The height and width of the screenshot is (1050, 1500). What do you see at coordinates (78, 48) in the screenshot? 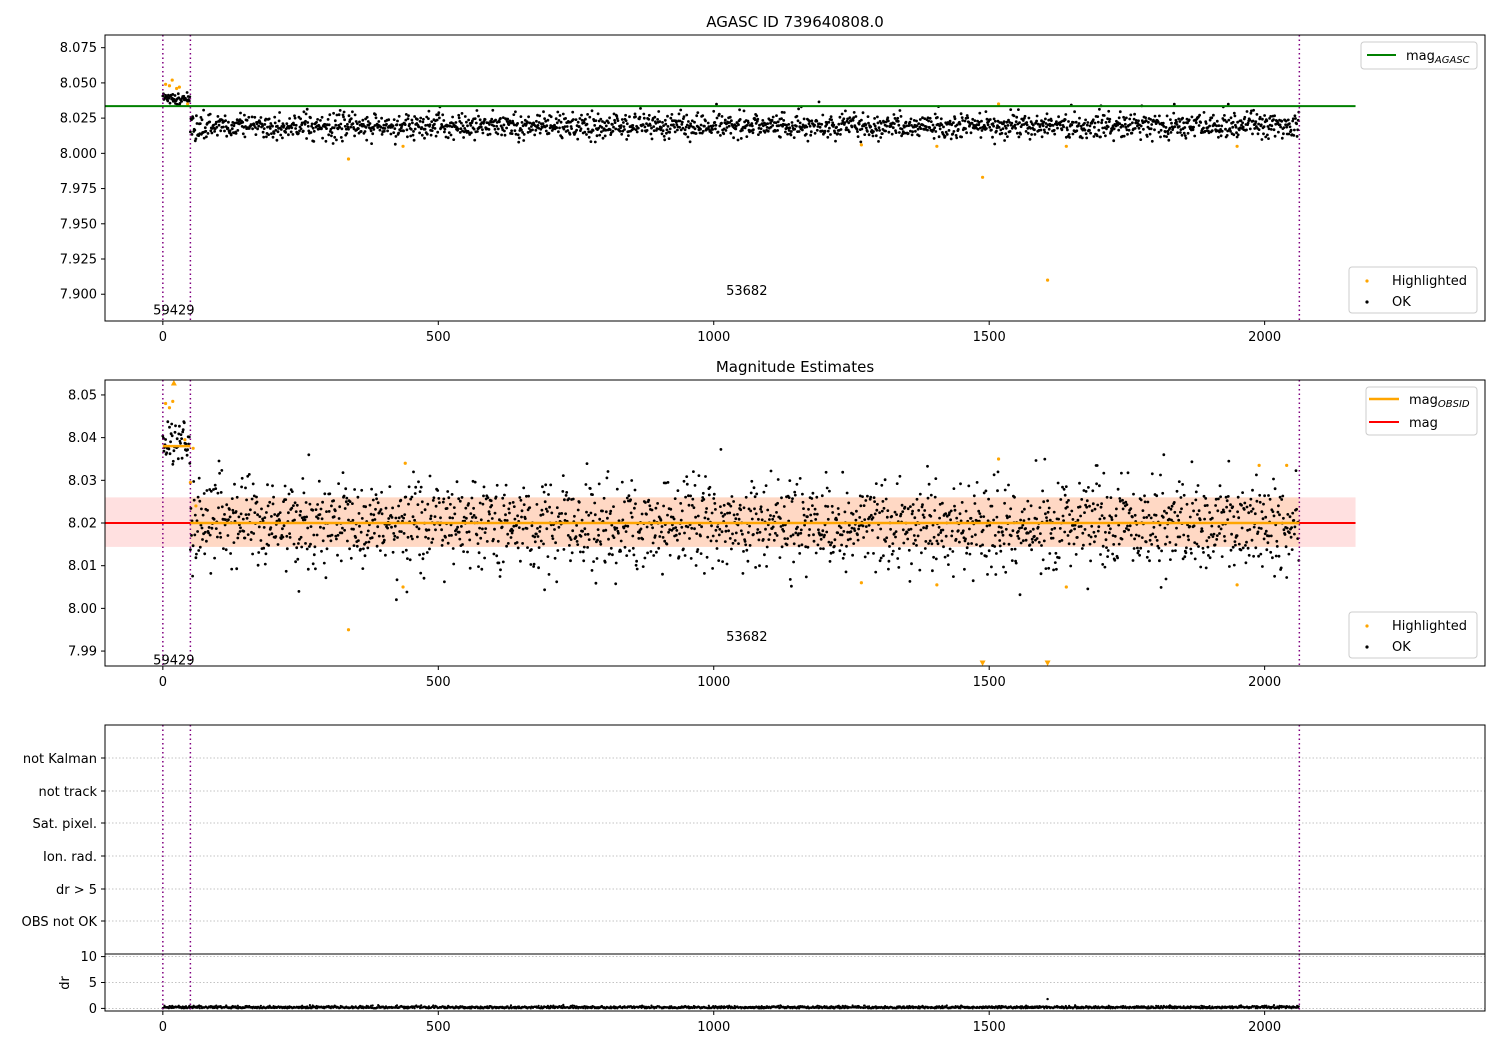
I see `y-tick-label: 8.075` at bounding box center [78, 48].